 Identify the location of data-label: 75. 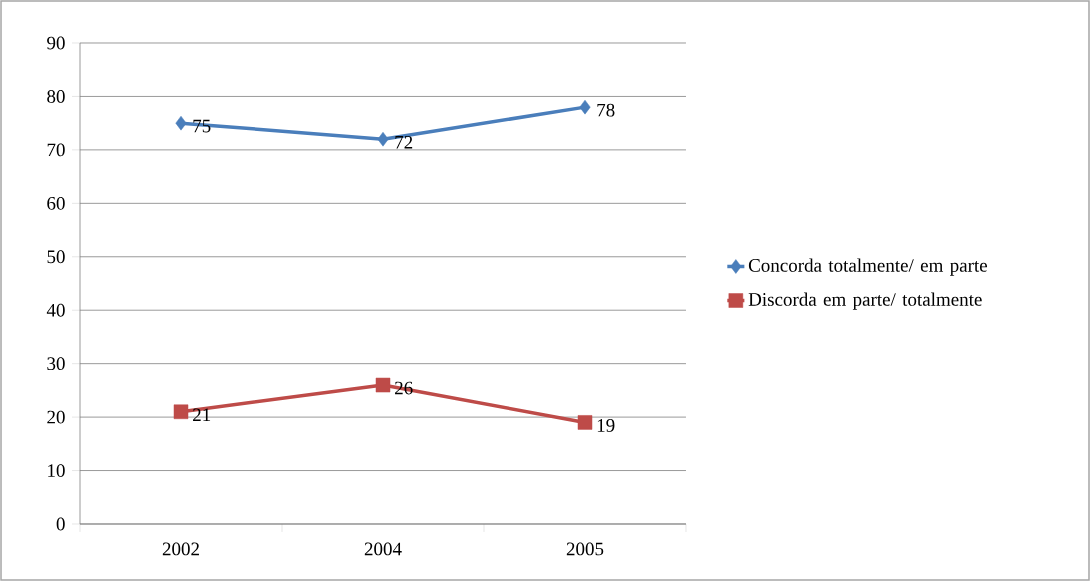
(202, 126).